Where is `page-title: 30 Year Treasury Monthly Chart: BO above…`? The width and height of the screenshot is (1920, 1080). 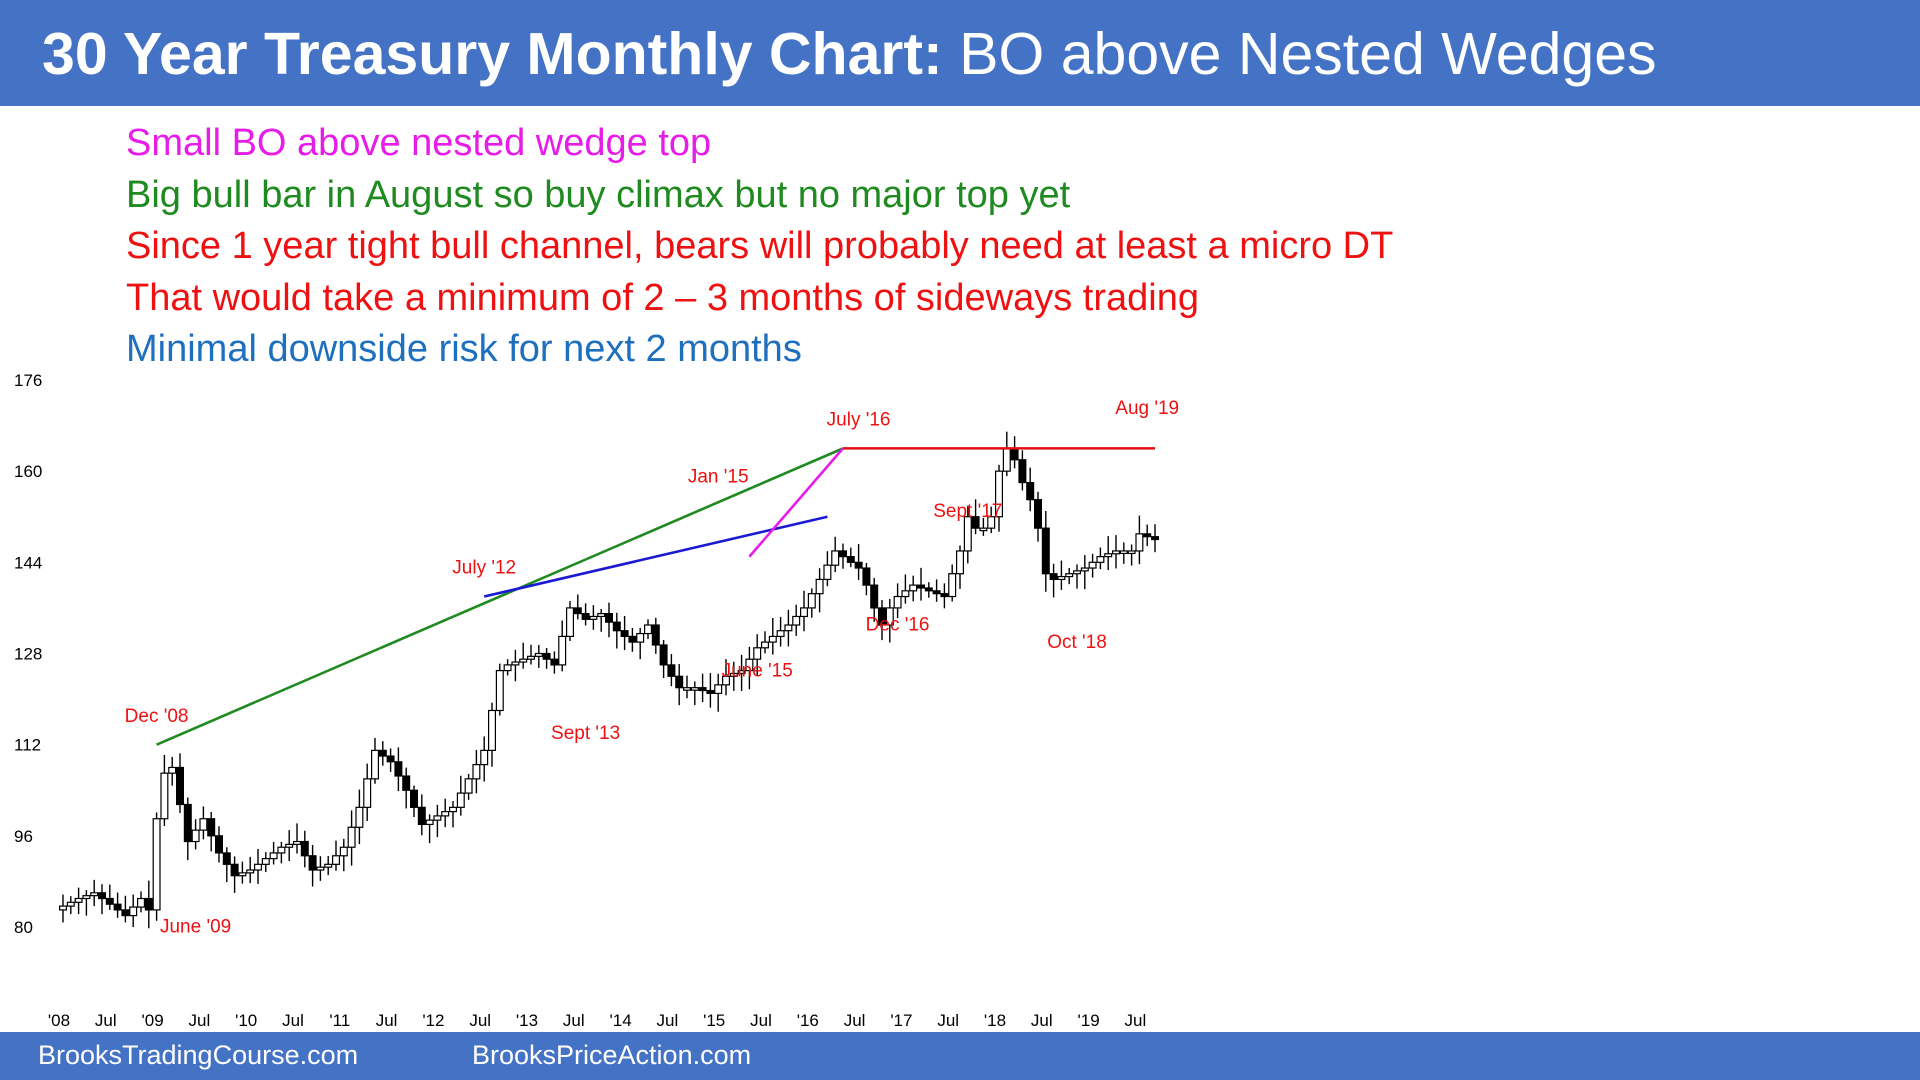
page-title: 30 Year Treasury Monthly Chart: BO above… is located at coordinates (849, 54).